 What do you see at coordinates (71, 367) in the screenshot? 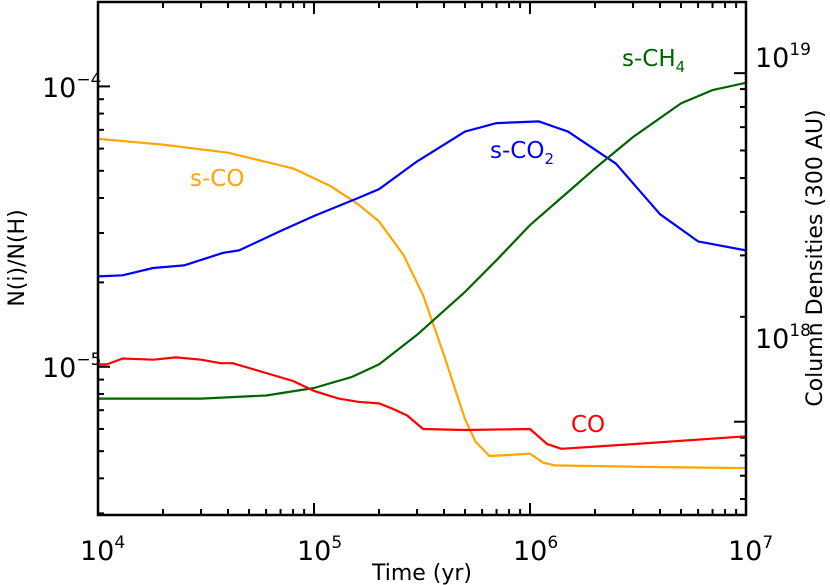
I see `y-tick-label-1e-5: 10⁻⁵` at bounding box center [71, 367].